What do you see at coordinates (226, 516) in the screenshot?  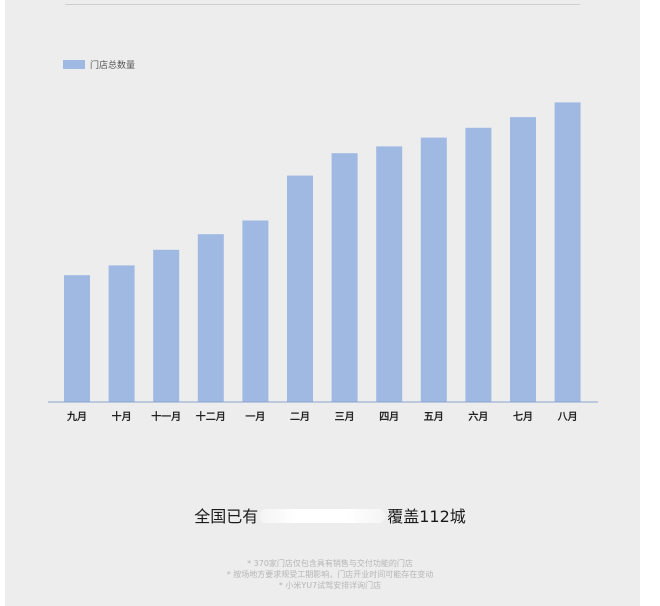 I see `headline-prefix: 全国已有` at bounding box center [226, 516].